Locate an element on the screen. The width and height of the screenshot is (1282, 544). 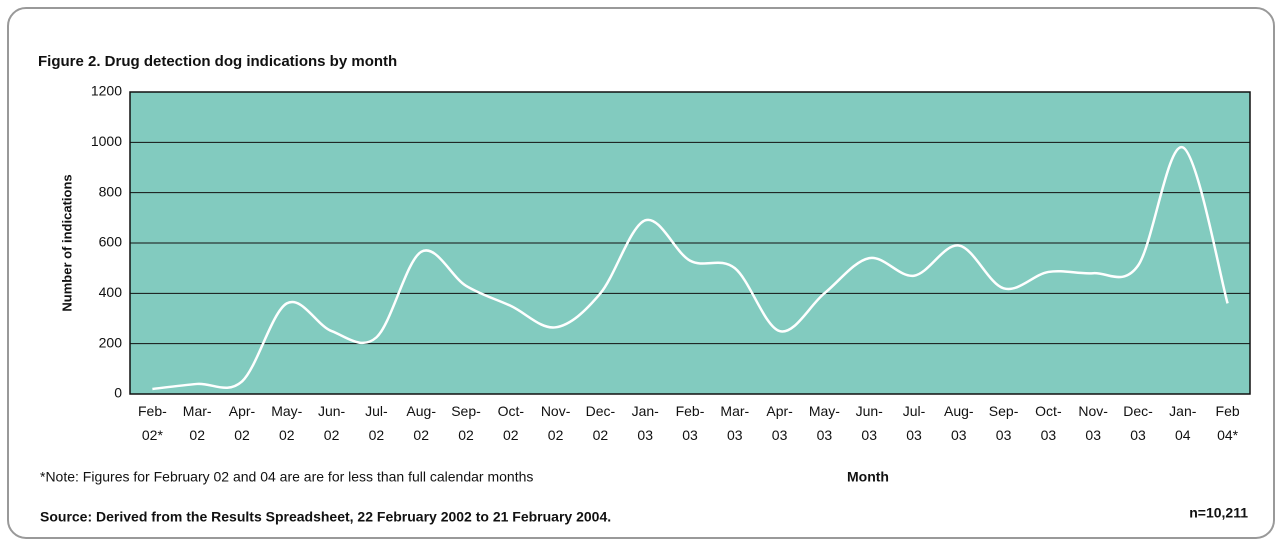
x-tick-label: Jul-03 is located at coordinates (914, 423).